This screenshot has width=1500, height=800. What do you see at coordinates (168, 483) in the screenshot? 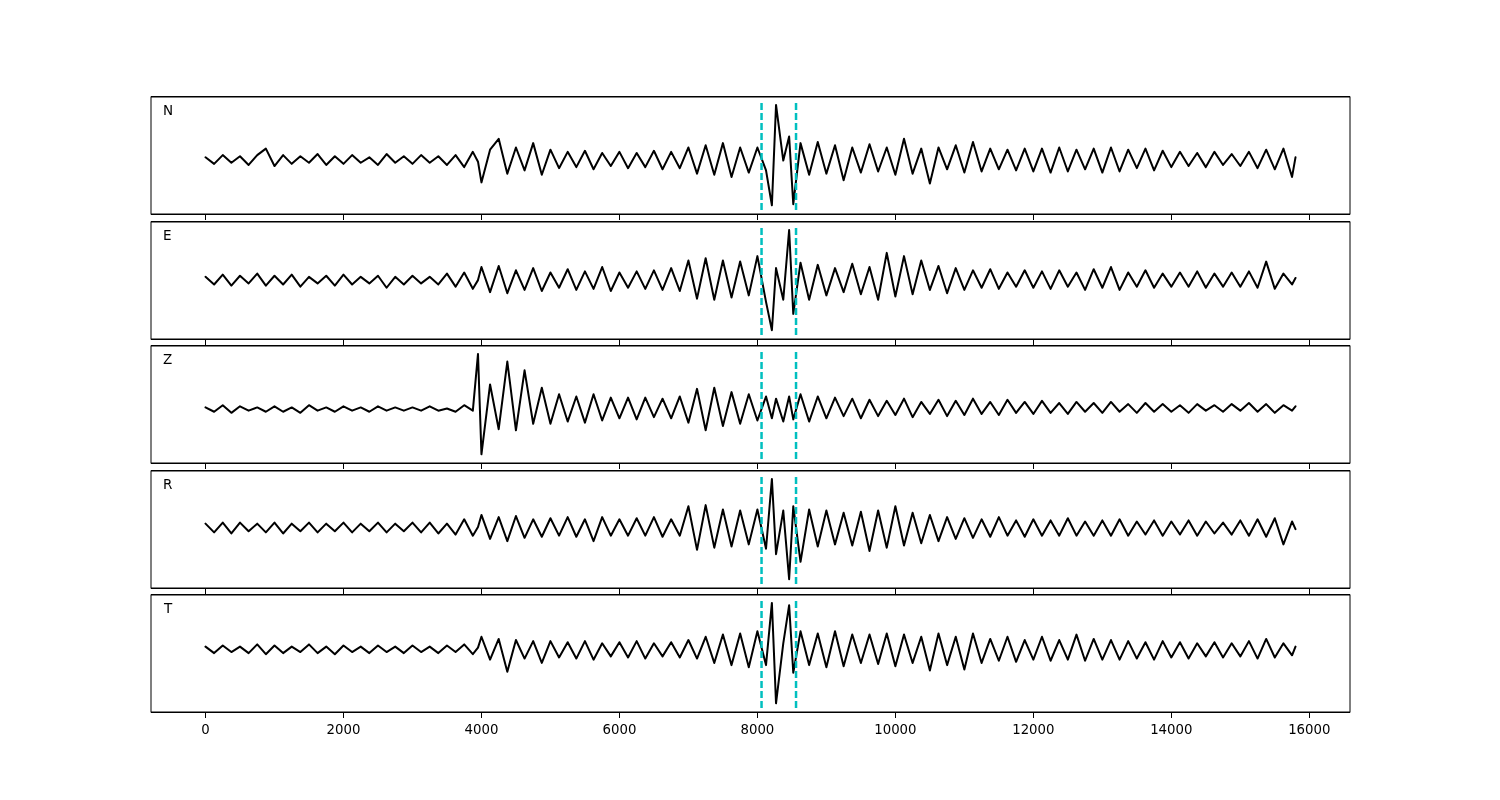
I see `chart-title: R` at bounding box center [168, 483].